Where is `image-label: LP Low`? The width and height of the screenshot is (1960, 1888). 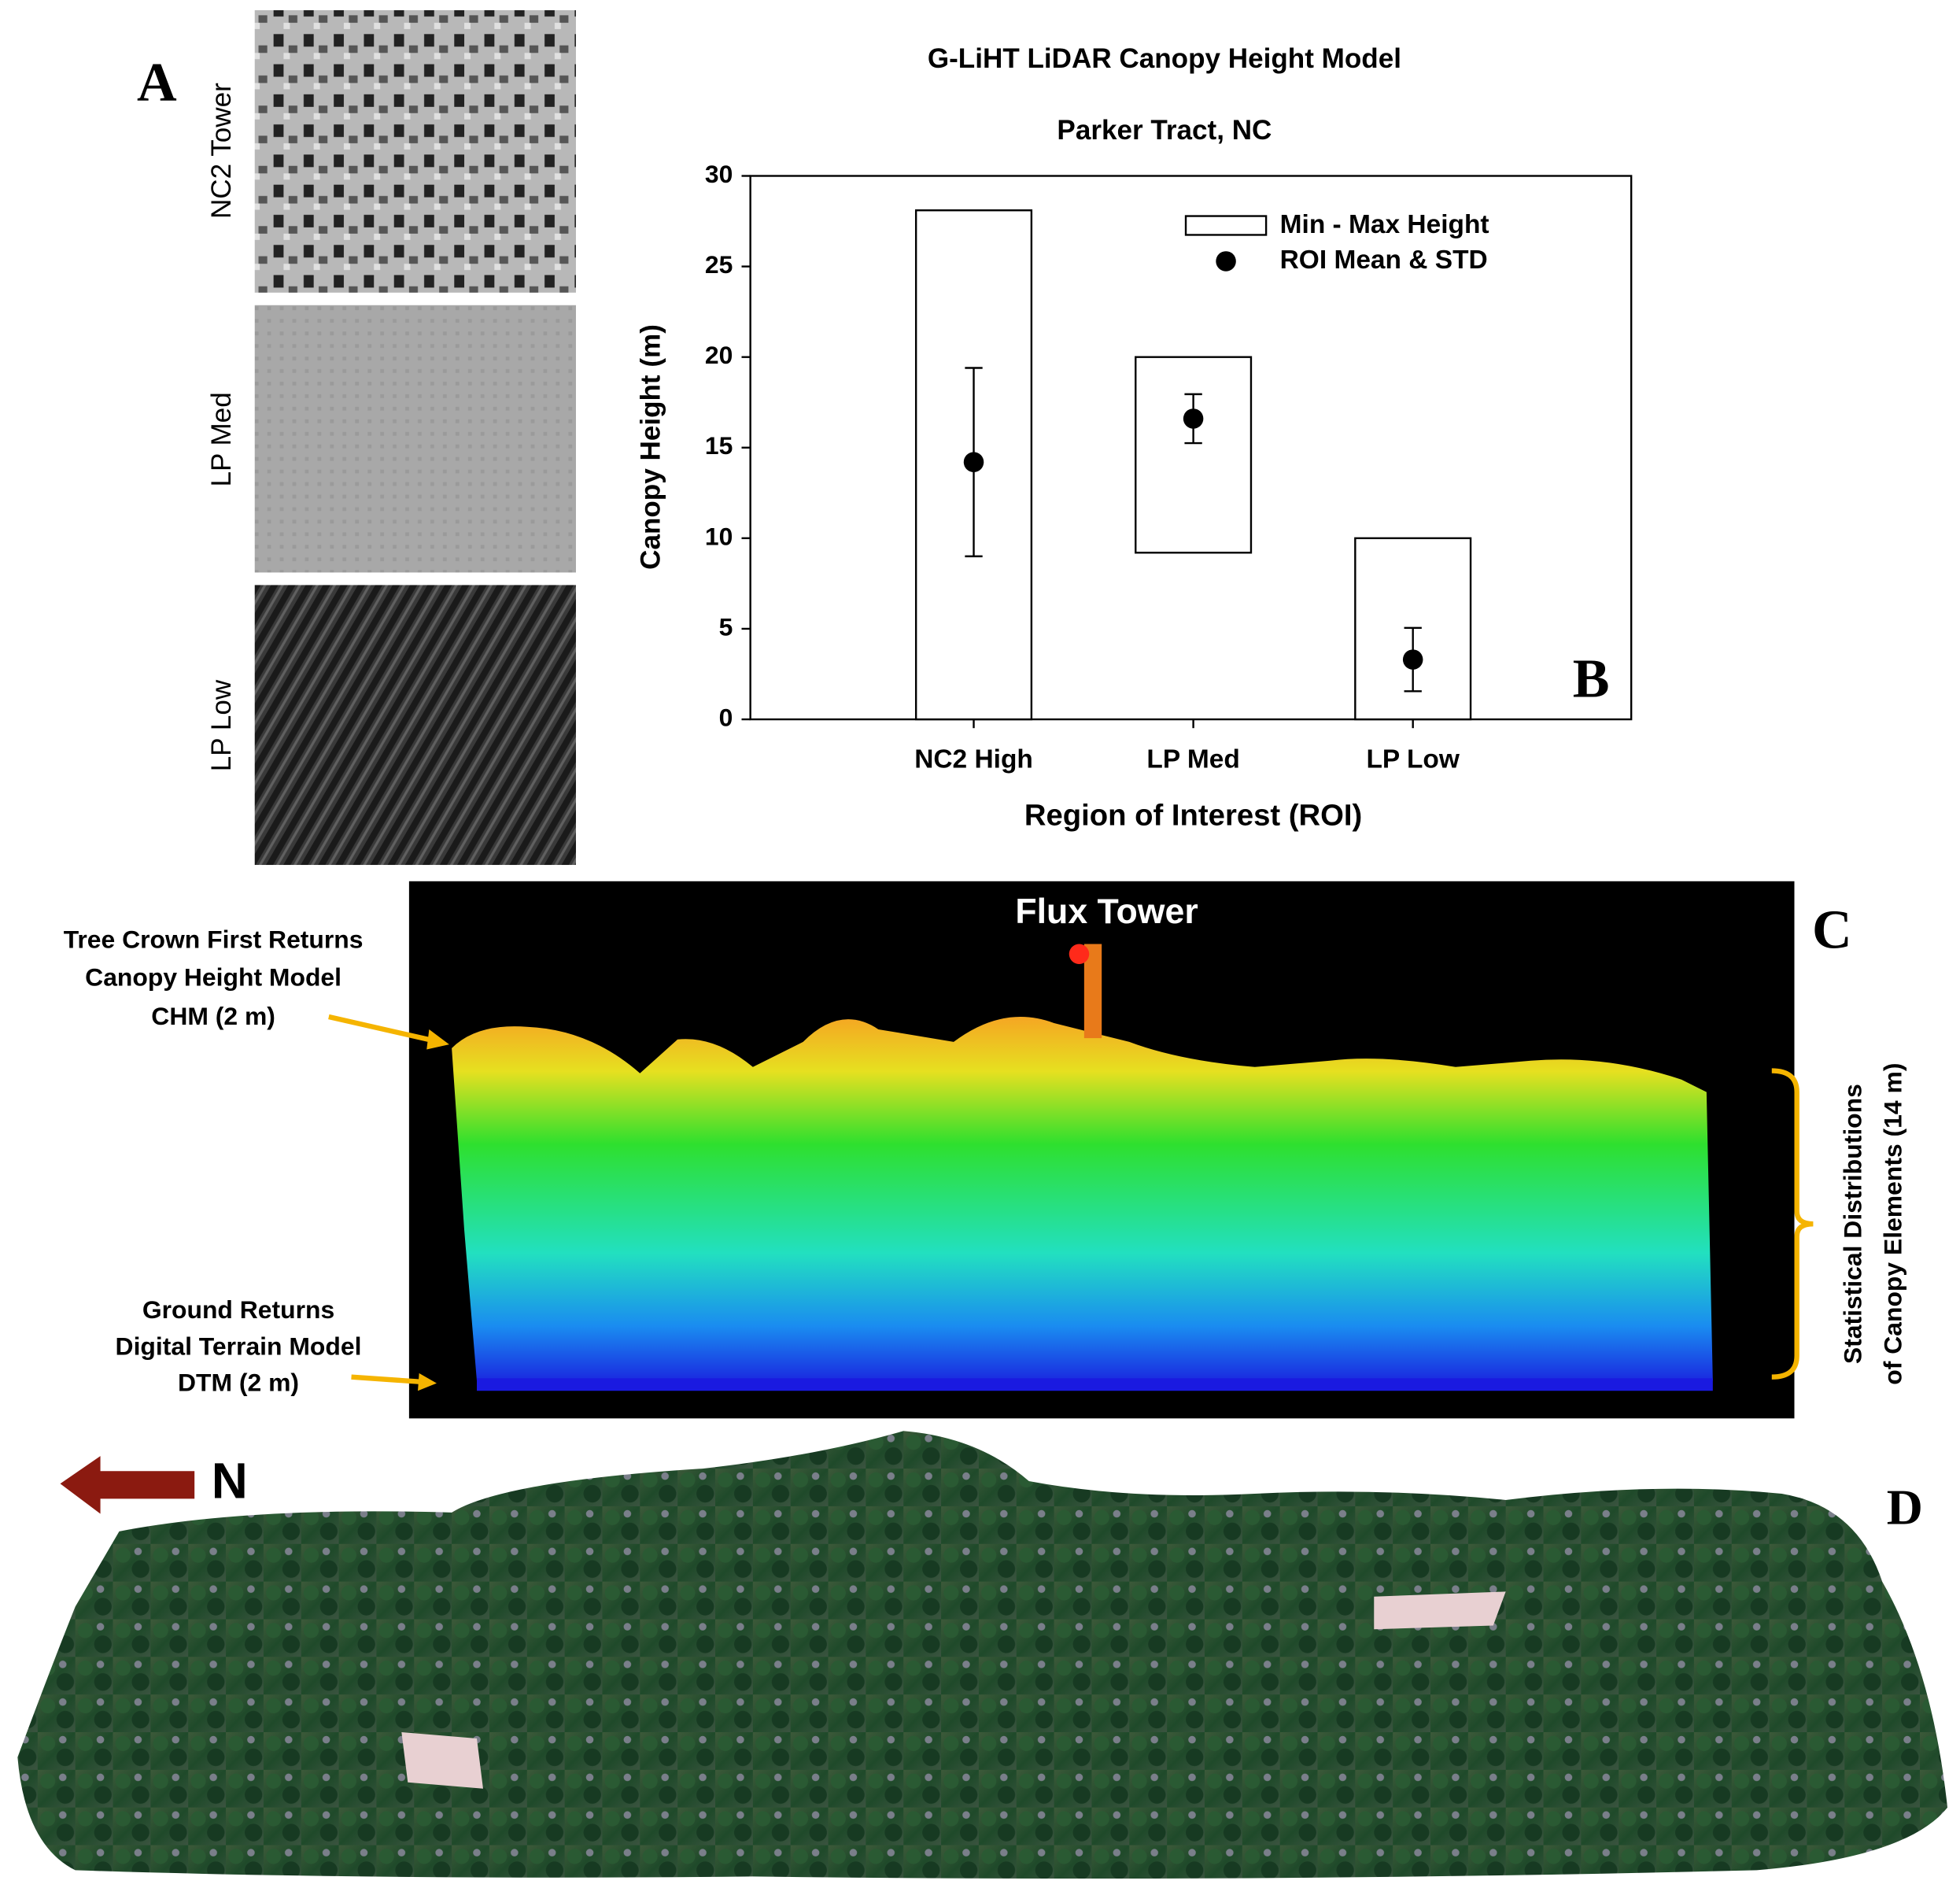 image-label: LP Low is located at coordinates (221, 725).